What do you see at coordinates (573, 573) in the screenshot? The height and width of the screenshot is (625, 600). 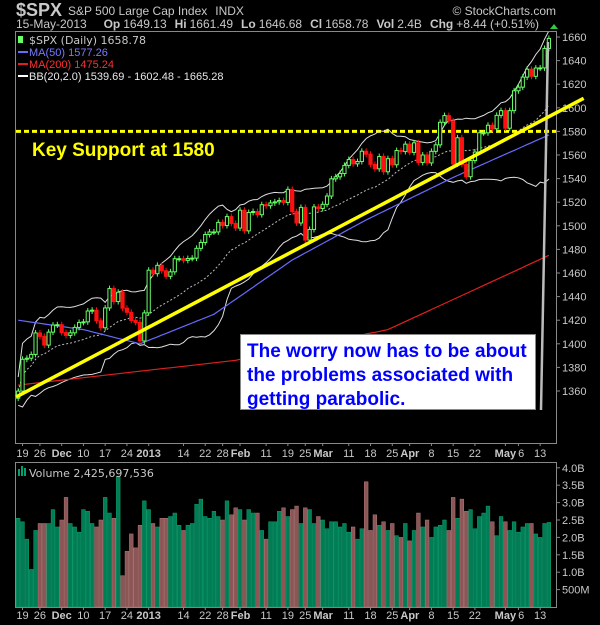 I see `y-tick-label: 1.0B` at bounding box center [573, 573].